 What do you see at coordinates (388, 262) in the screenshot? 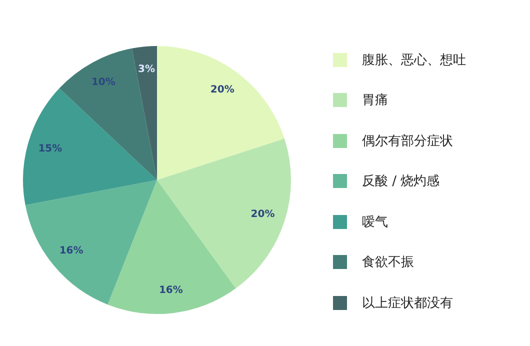
I see `legend-label: 食欲不振` at bounding box center [388, 262].